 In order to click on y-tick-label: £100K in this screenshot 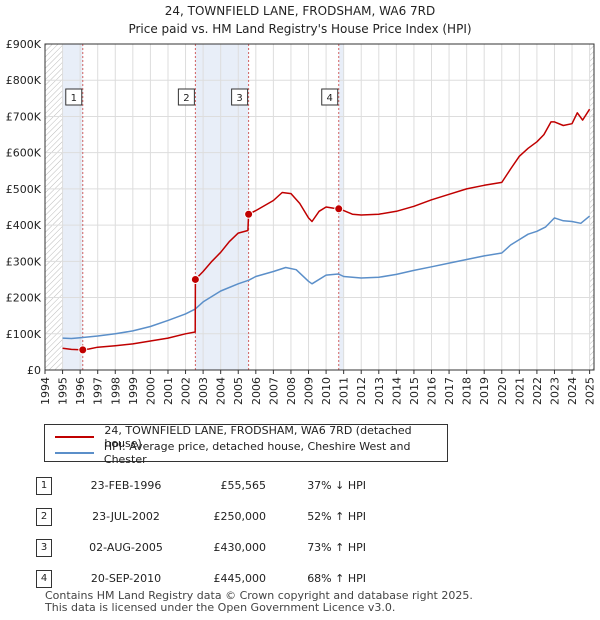, I will do `click(24, 334)`.